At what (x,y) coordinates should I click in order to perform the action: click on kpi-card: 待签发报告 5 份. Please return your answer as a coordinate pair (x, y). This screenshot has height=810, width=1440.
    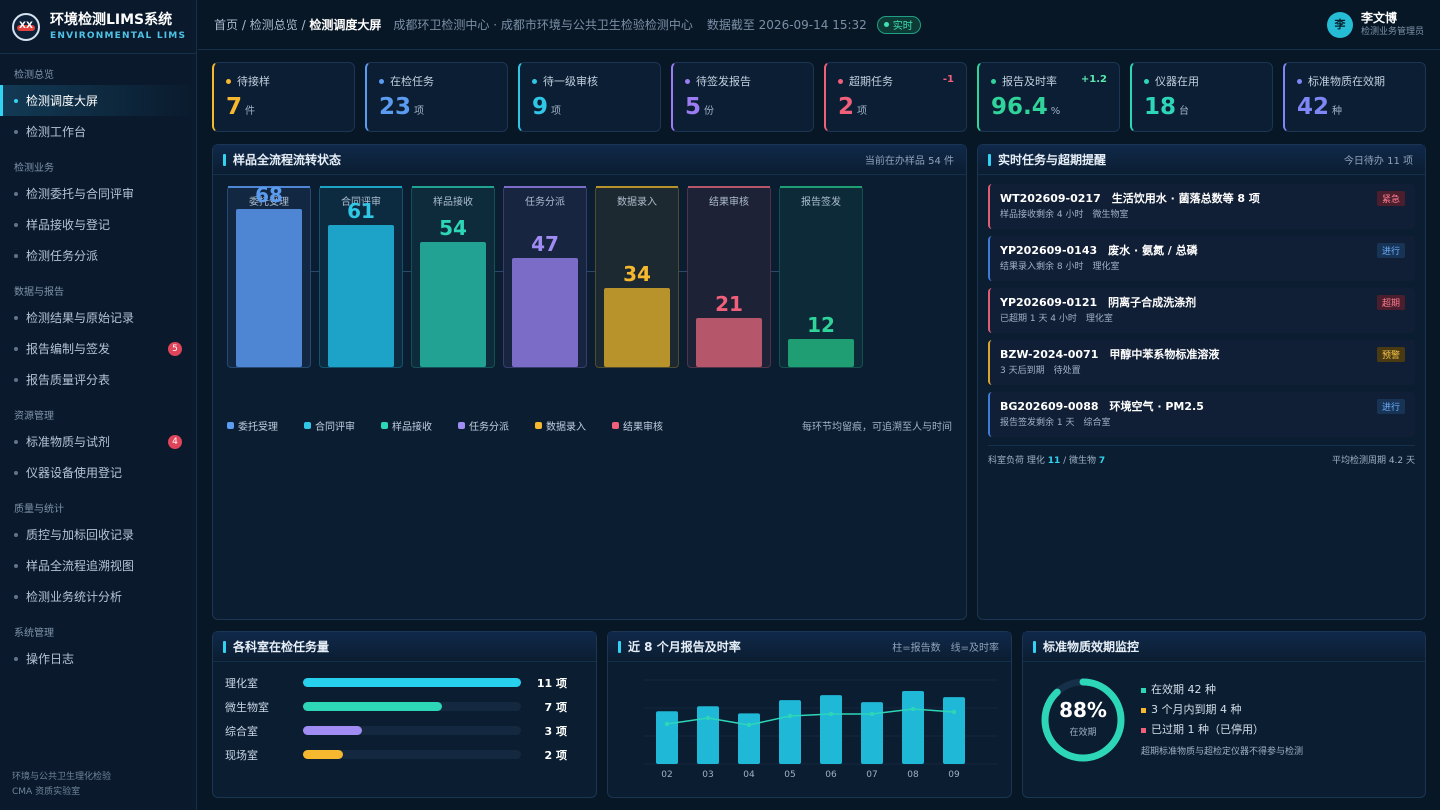
    Looking at the image, I should click on (742, 97).